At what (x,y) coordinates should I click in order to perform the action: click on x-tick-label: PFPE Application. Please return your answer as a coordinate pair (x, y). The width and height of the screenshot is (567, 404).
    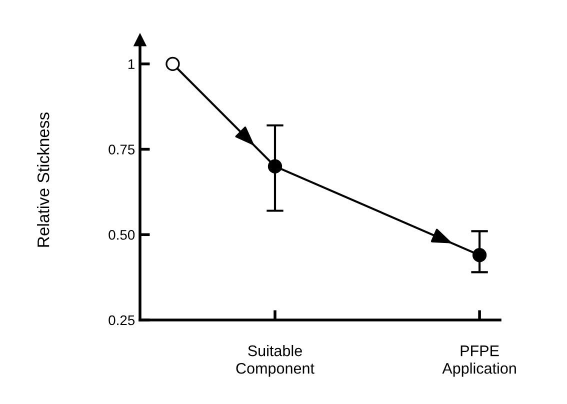
    Looking at the image, I should click on (479, 361).